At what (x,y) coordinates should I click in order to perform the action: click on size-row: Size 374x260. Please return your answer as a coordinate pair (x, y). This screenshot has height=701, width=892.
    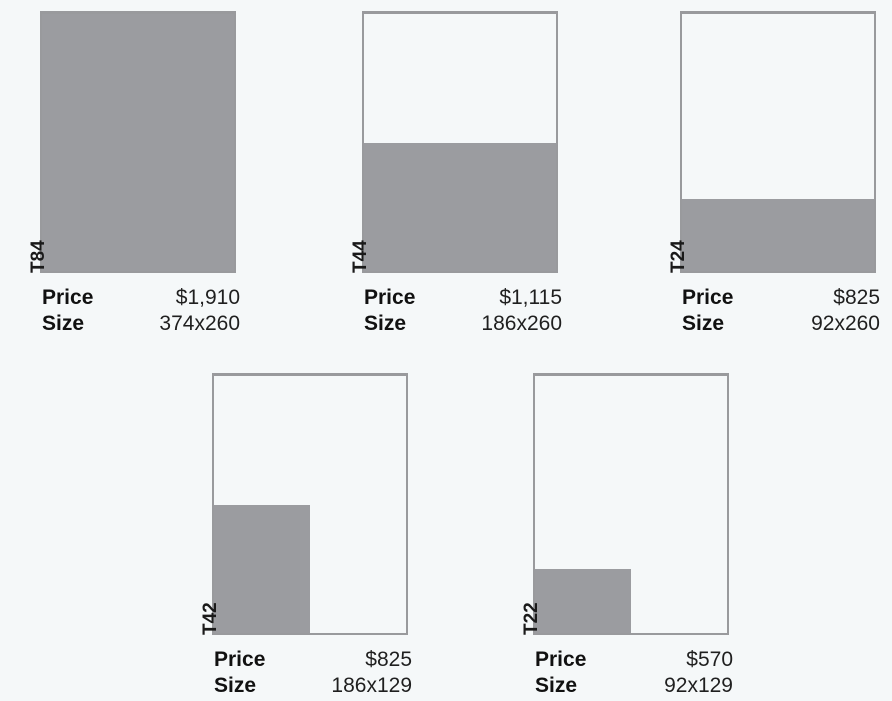
    Looking at the image, I should click on (141, 324).